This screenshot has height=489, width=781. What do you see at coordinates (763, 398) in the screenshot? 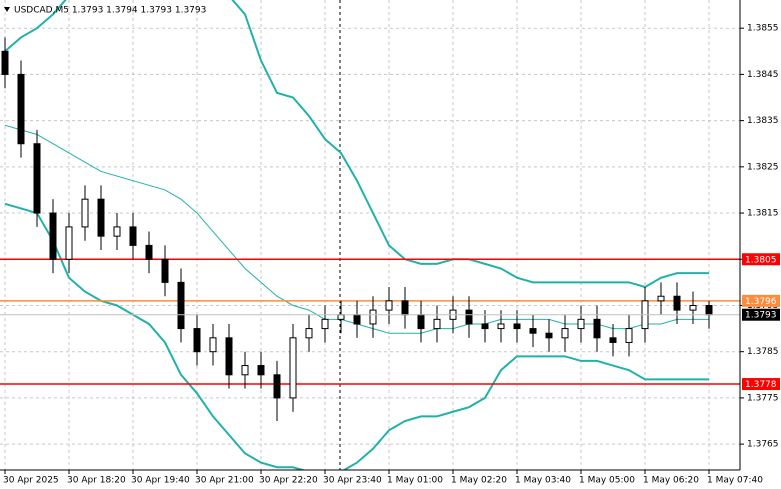
I see `y-tick-label: 1.3775` at bounding box center [763, 398].